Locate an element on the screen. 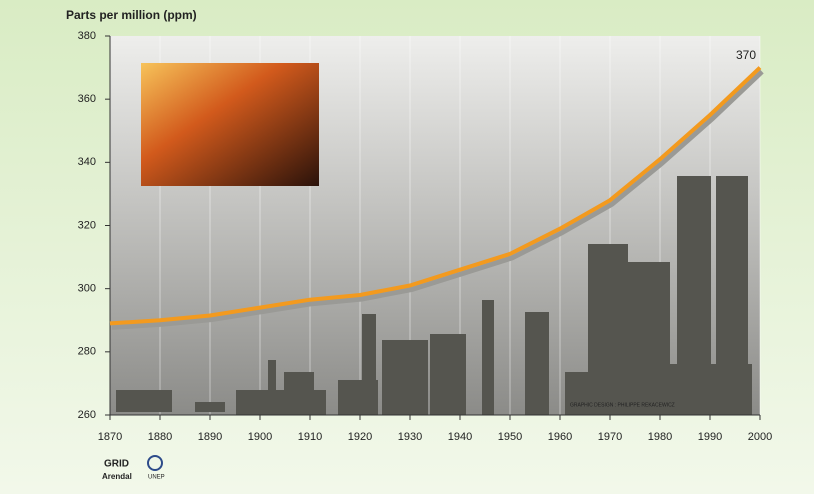 The image size is (814, 499). credit: GRAPHIC DESIGN : PHILIPPE REKACEWICZ is located at coordinates (622, 405).